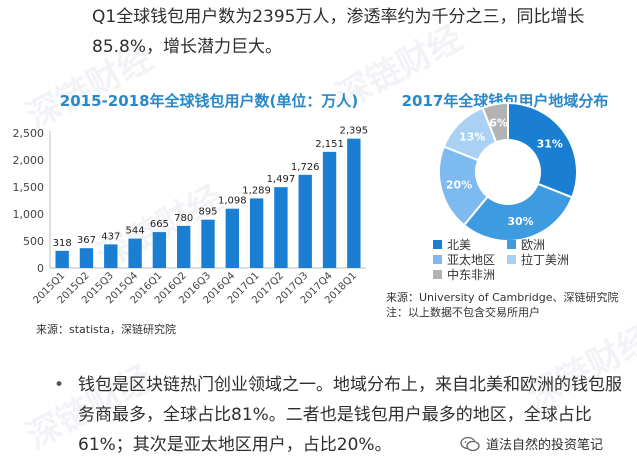  Describe the element at coordinates (354, 203) in the screenshot. I see `bar-2018Q1` at that location.